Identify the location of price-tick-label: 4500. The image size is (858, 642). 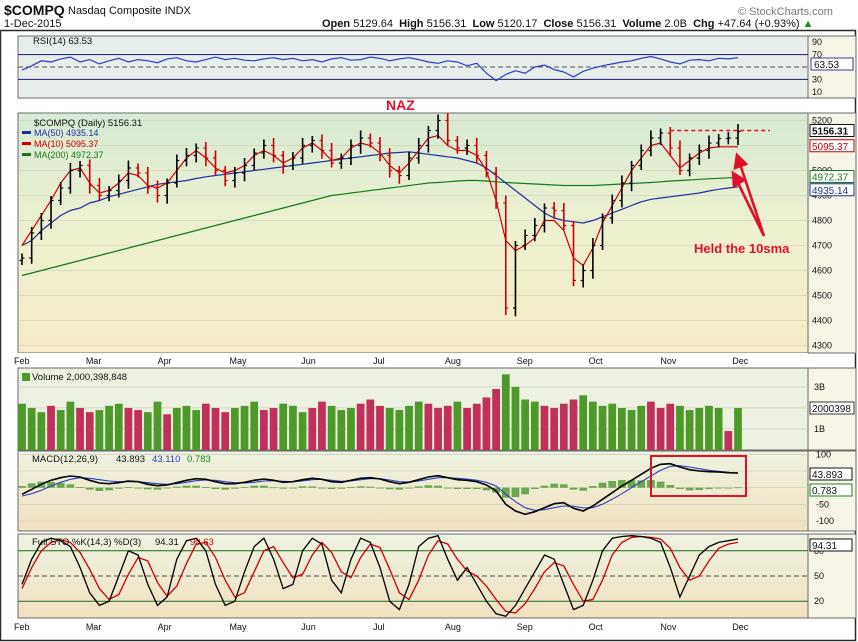
(822, 296).